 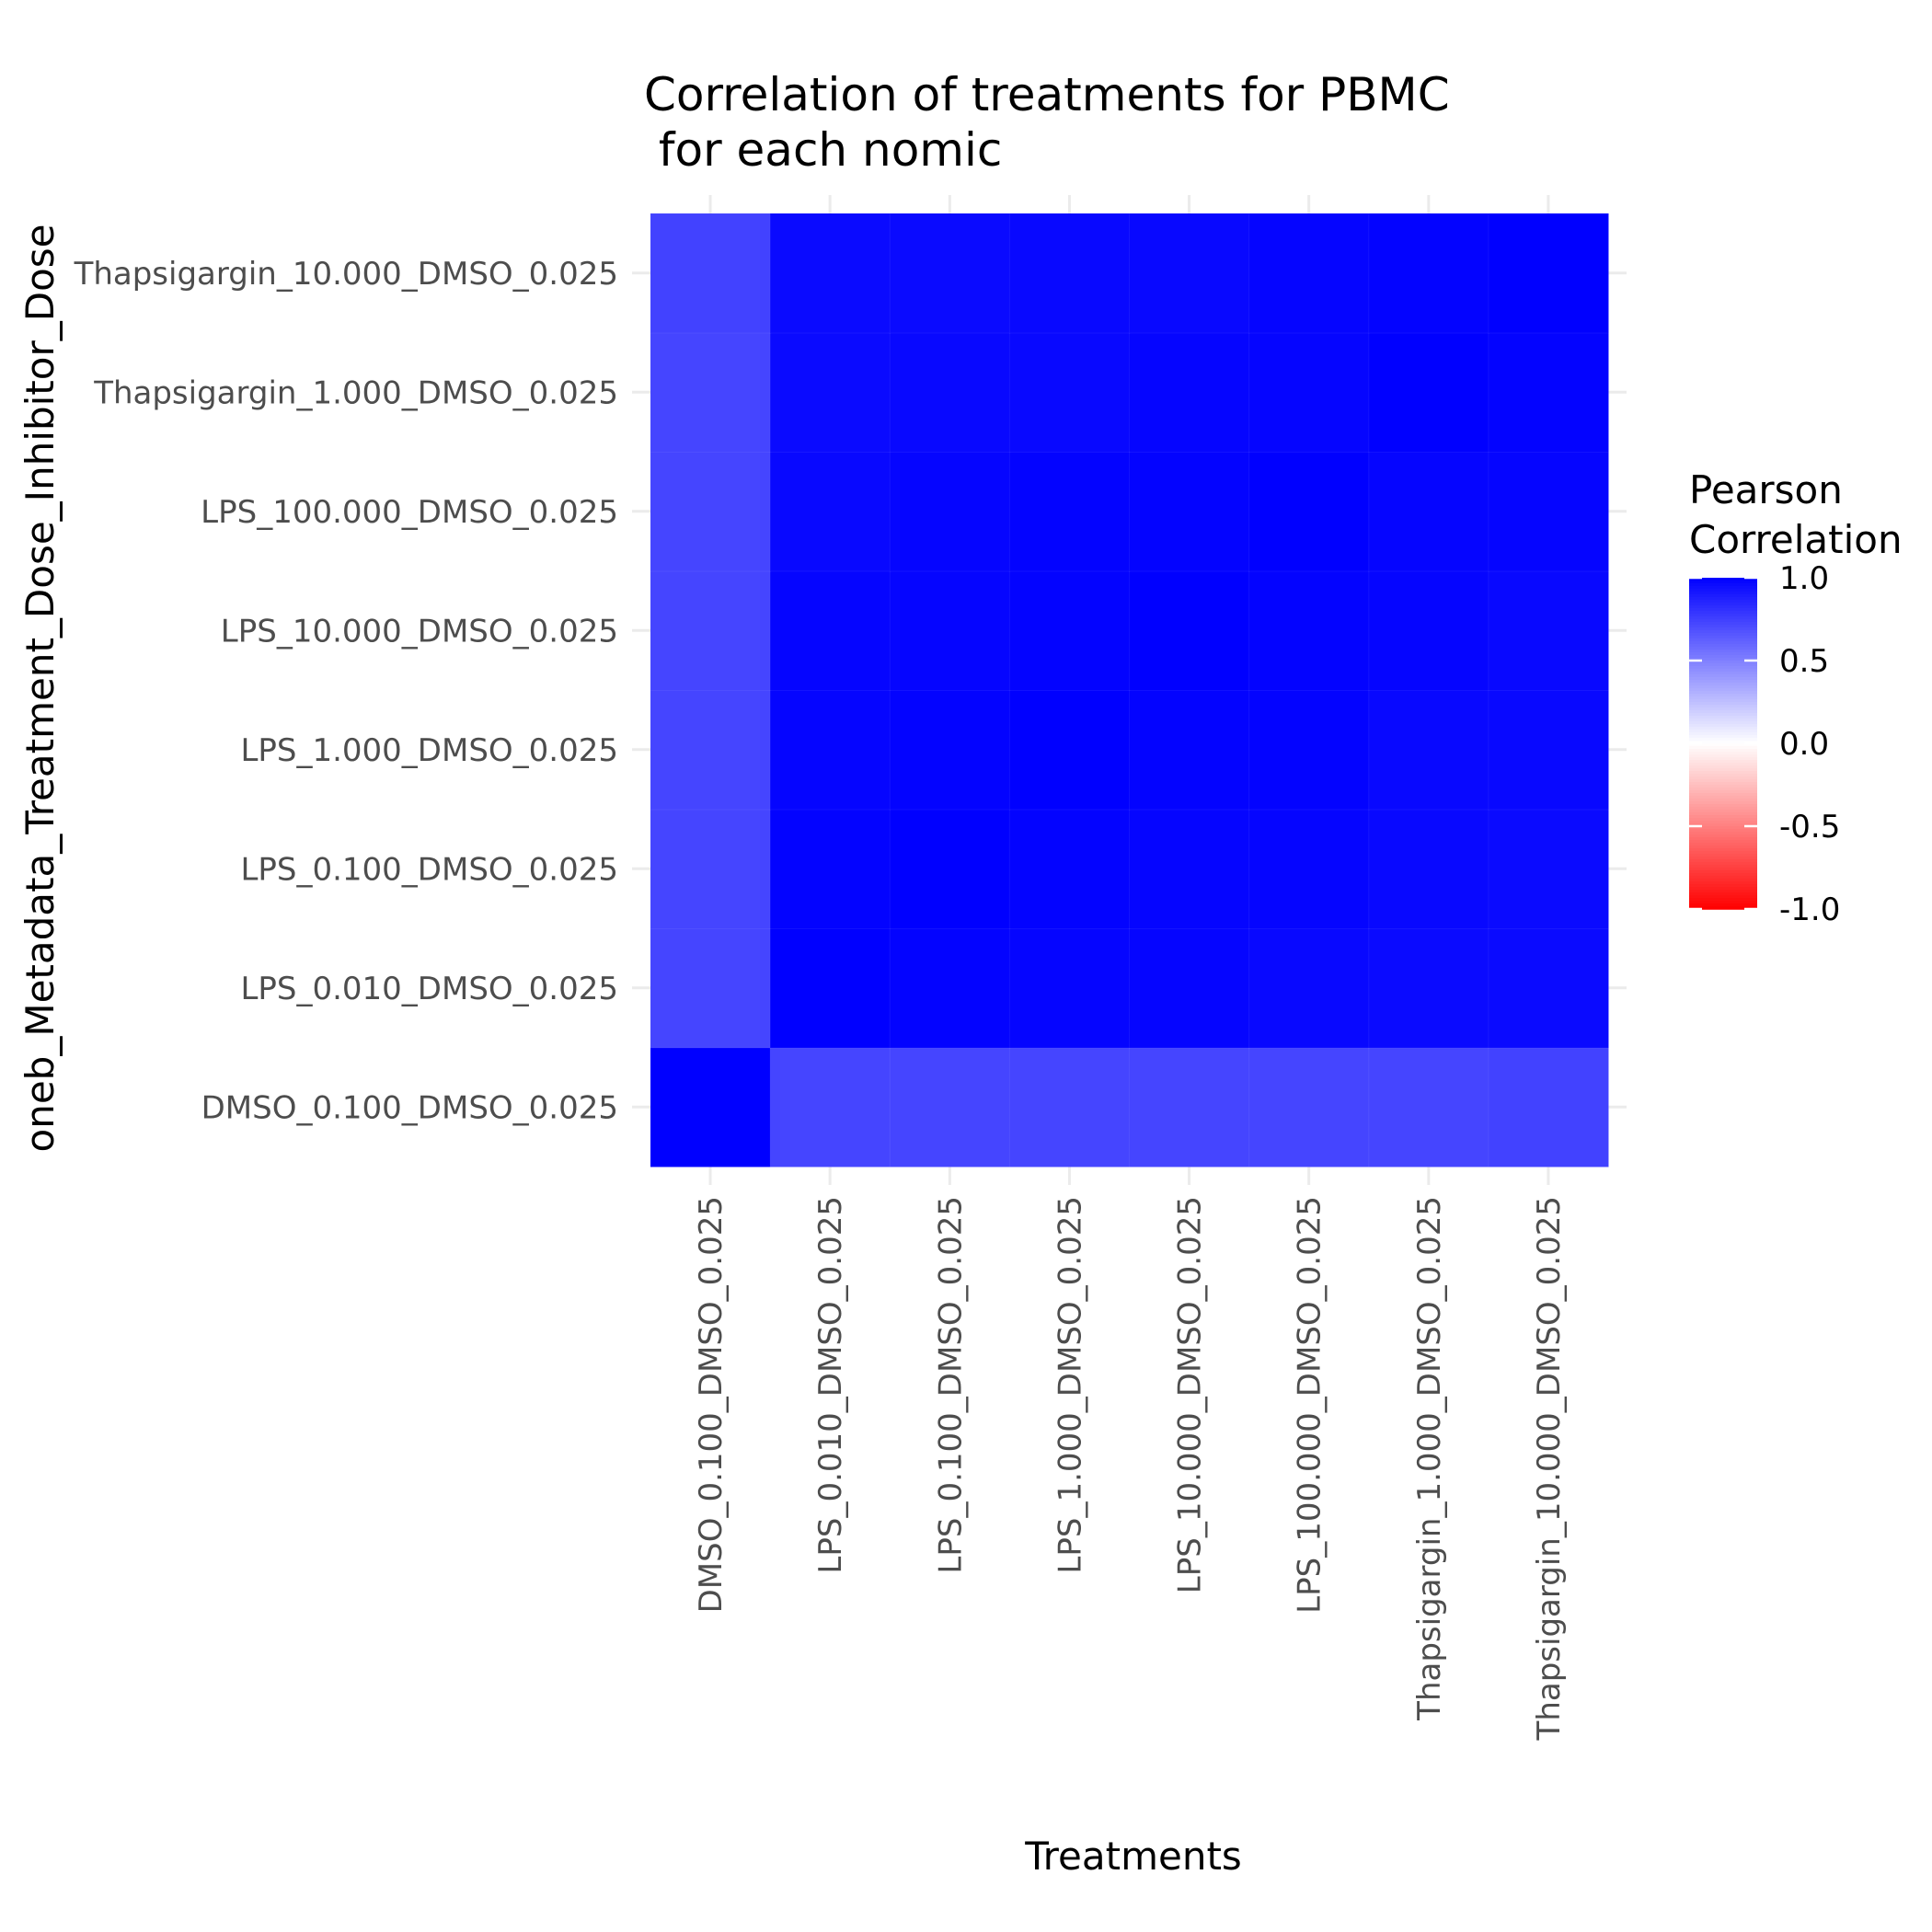 I want to click on y-tick-label: LPS_100.000_DMSO_0.025, so click(x=409, y=512).